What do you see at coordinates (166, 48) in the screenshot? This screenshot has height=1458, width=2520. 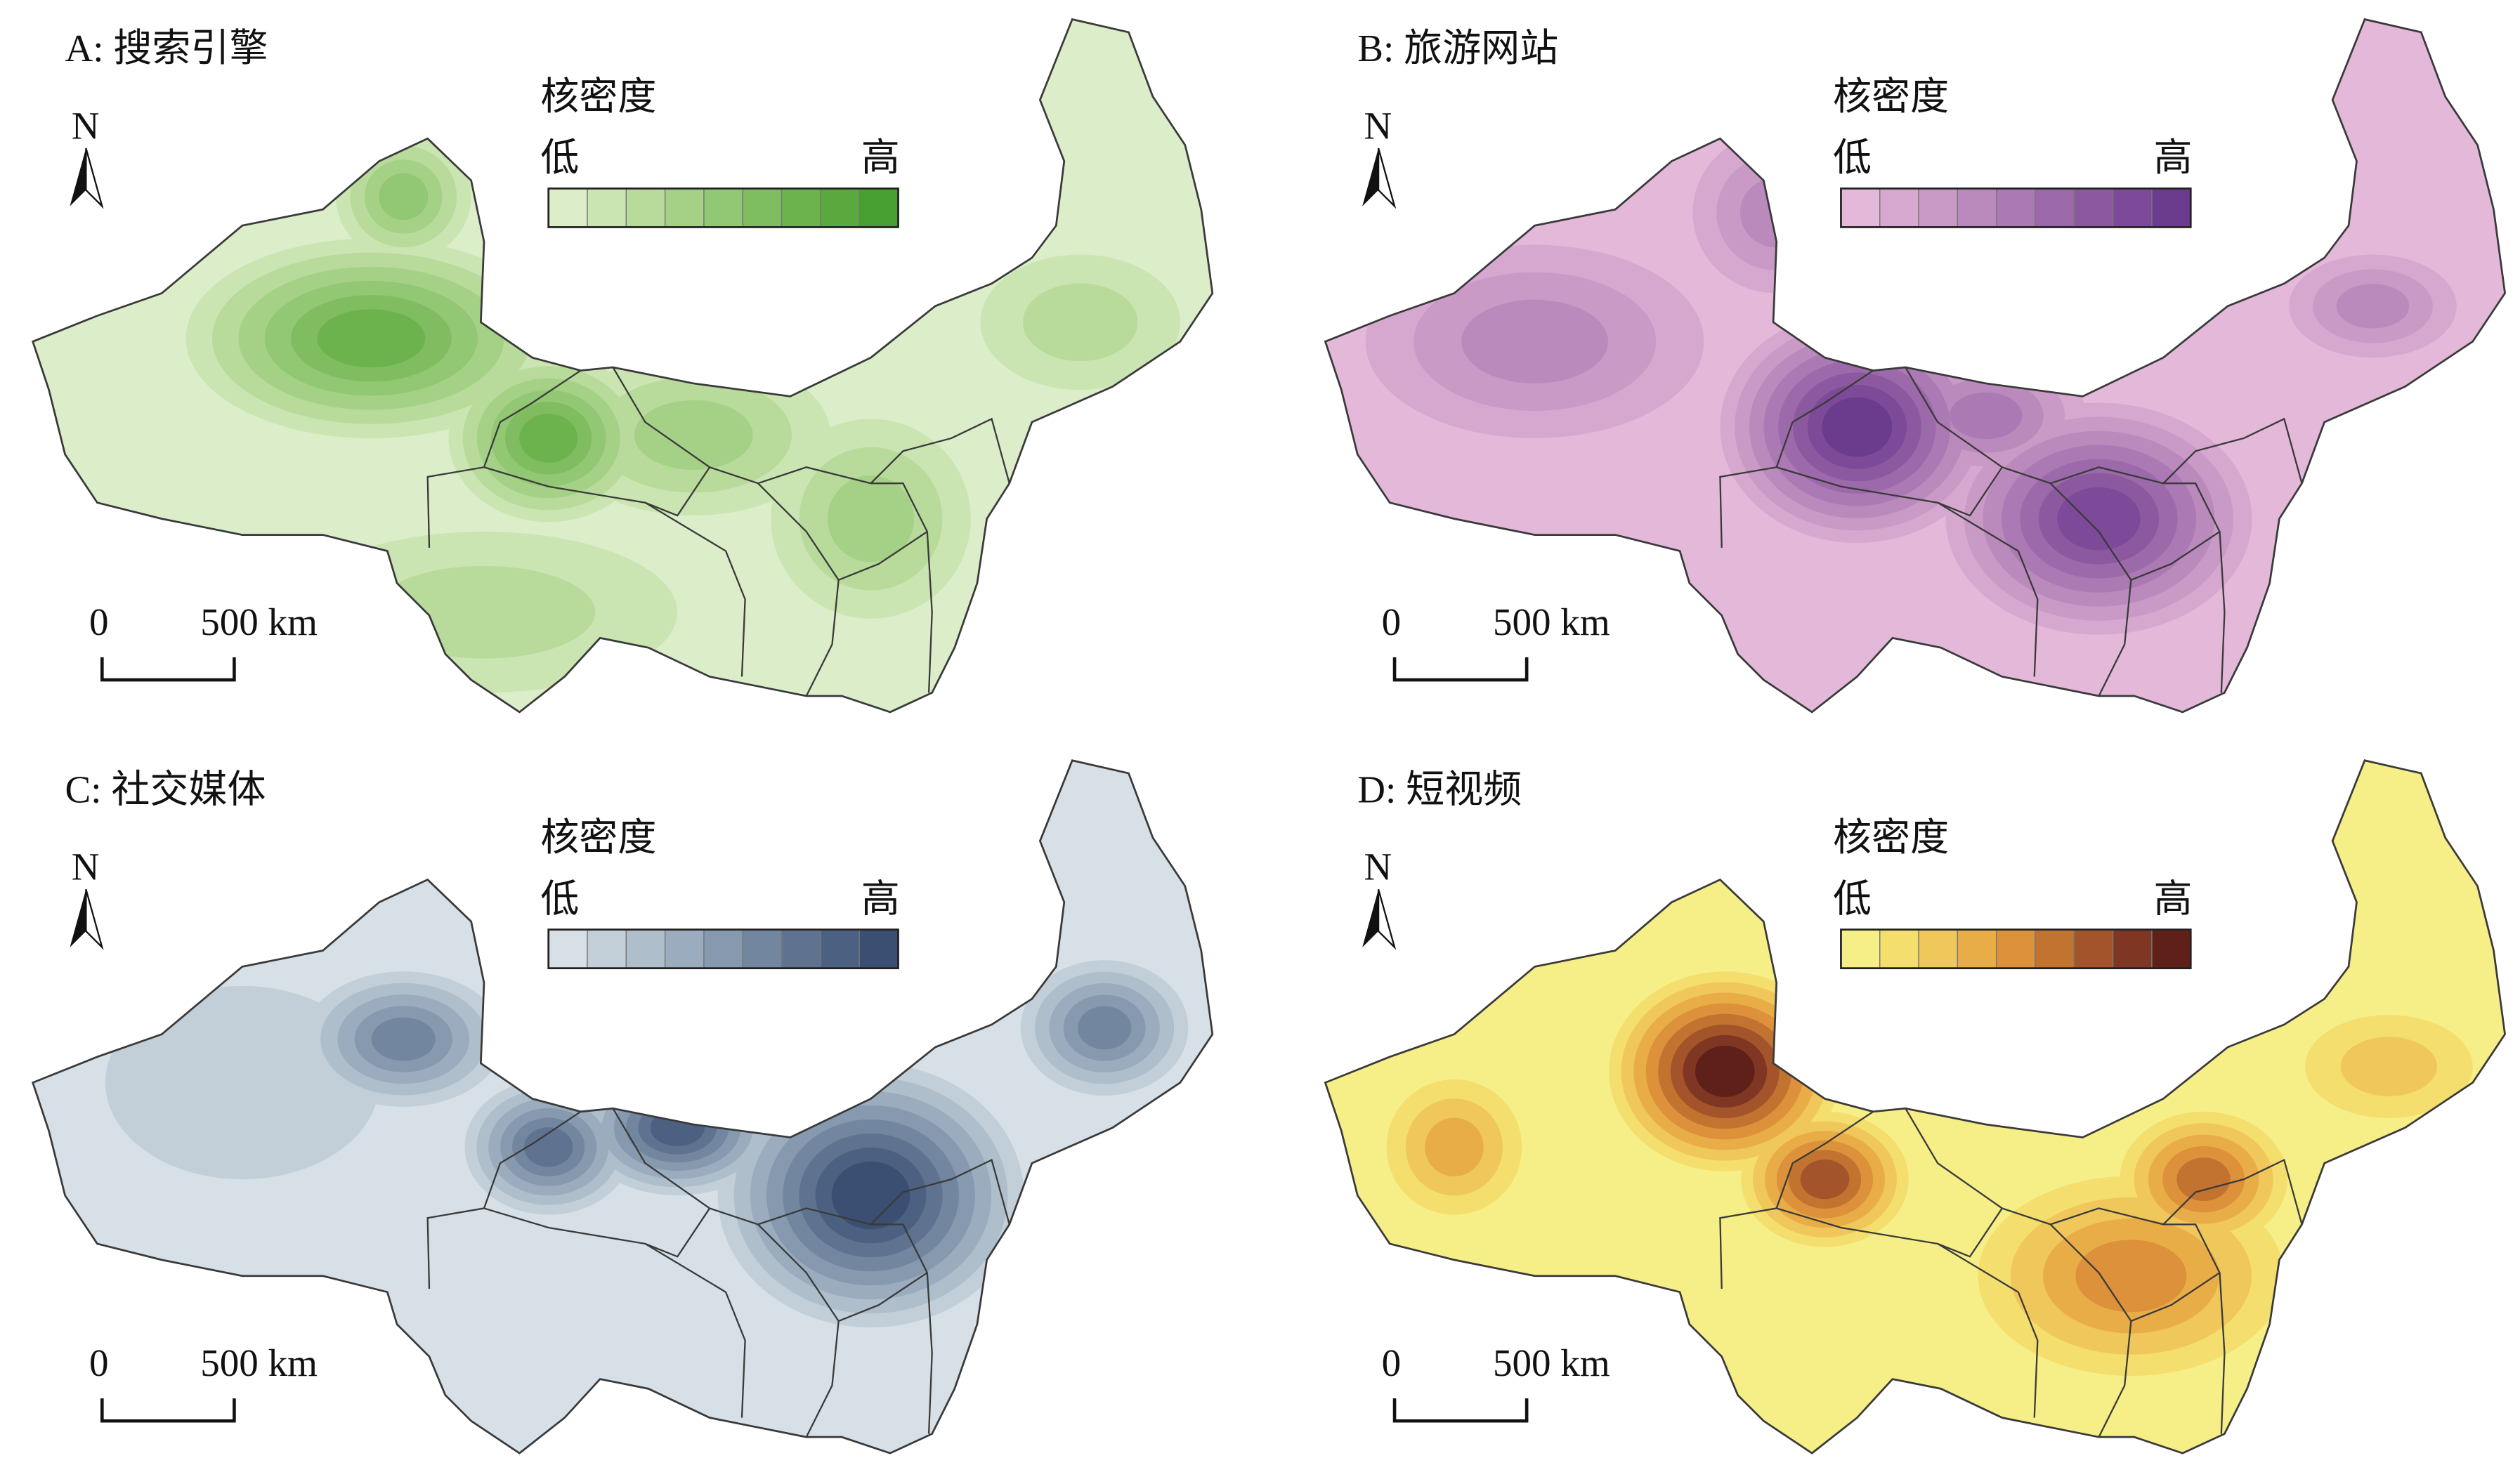 I see `panel-title: A: 搜索引擎` at bounding box center [166, 48].